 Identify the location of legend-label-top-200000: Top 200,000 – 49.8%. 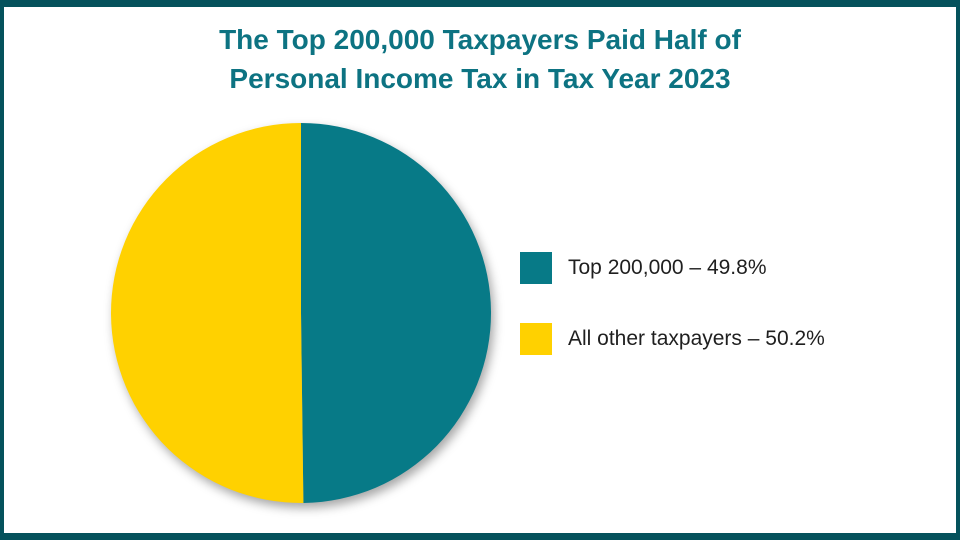
(667, 267).